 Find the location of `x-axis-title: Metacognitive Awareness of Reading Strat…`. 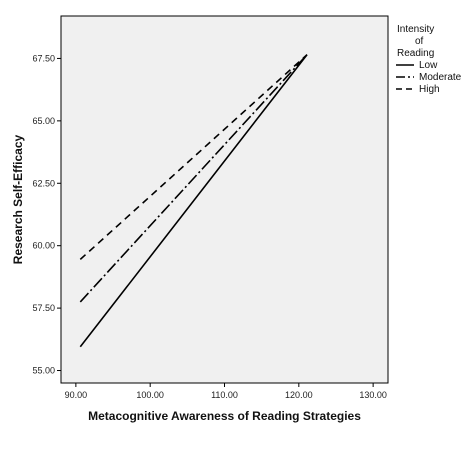

x-axis-title: Metacognitive Awareness of Reading Strat… is located at coordinates (224, 416).